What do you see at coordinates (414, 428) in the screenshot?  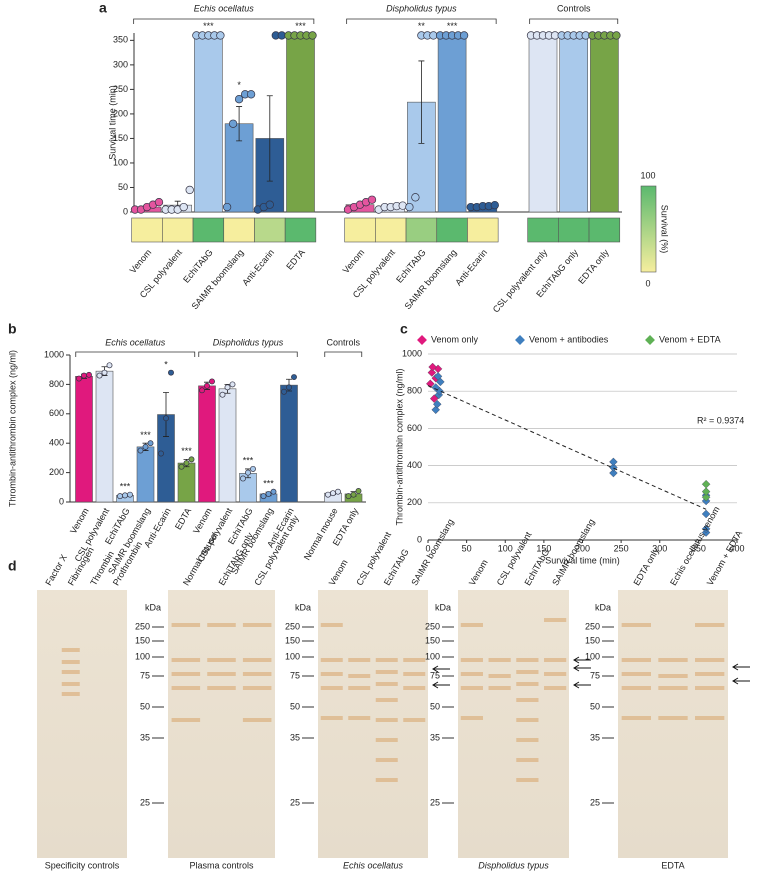 I see `y-tick-label: 600` at bounding box center [414, 428].